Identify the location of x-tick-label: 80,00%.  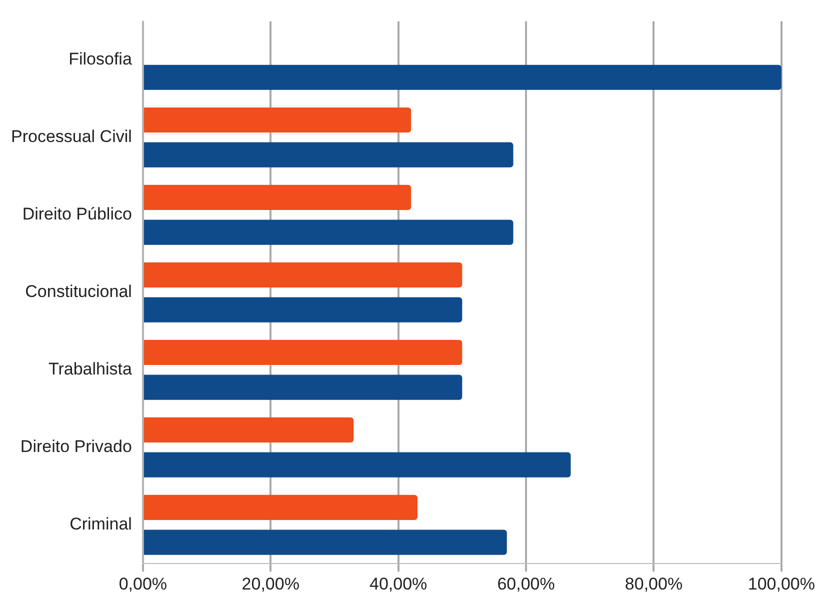
(653, 584).